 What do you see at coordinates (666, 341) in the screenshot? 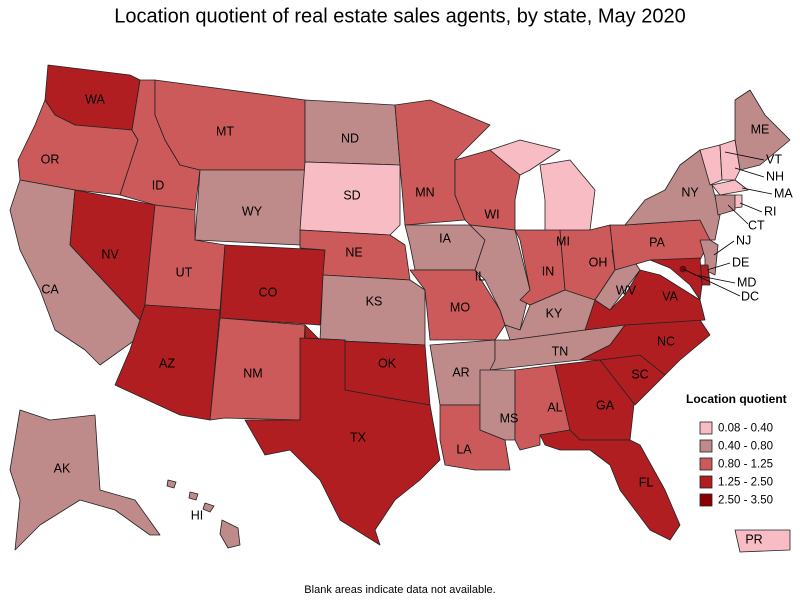
I see `state-label: NC` at bounding box center [666, 341].